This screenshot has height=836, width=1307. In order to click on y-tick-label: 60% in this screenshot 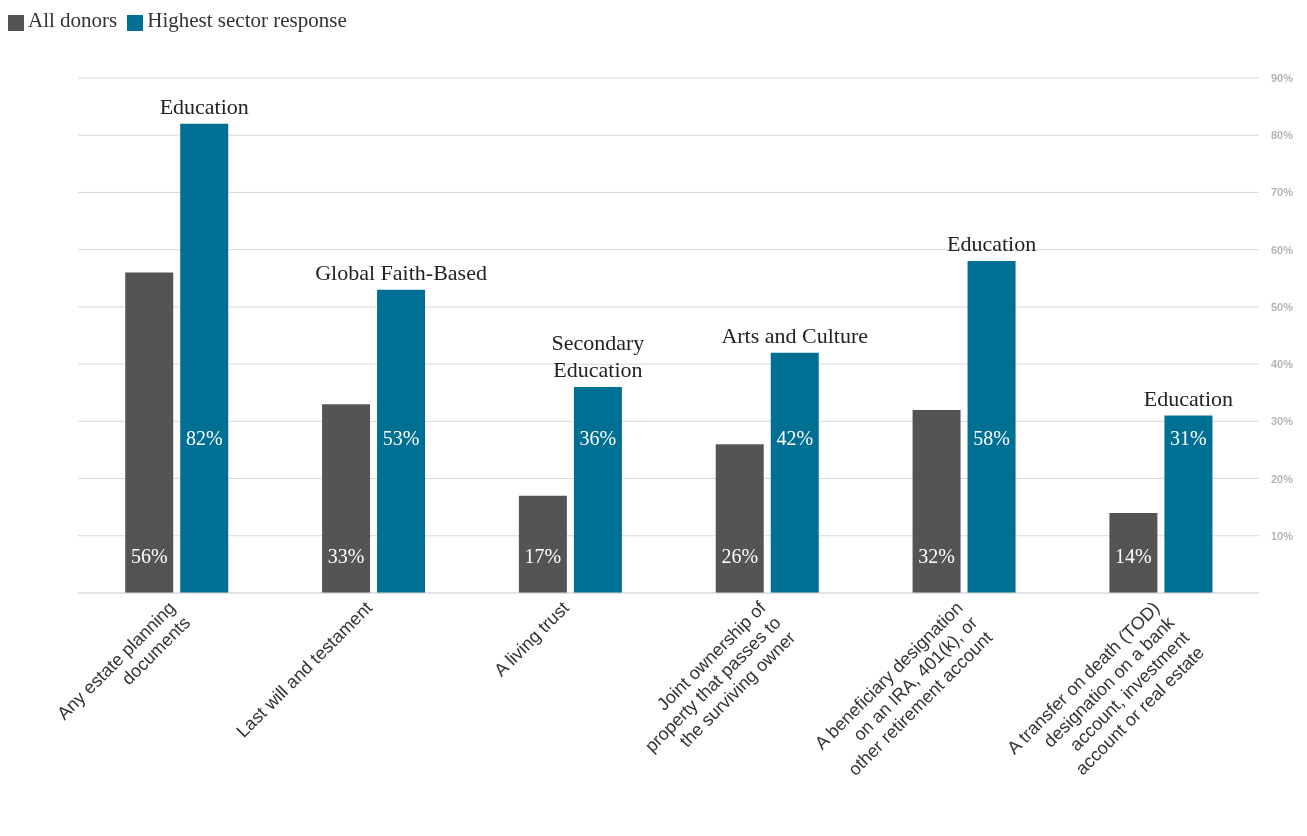, I will do `click(1282, 249)`.